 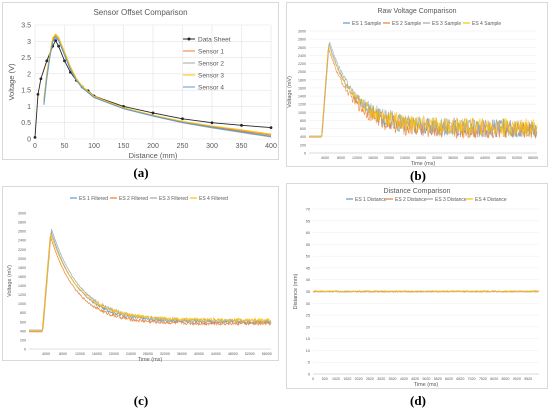 I want to click on y-tick-label: 10, so click(x=308, y=351).